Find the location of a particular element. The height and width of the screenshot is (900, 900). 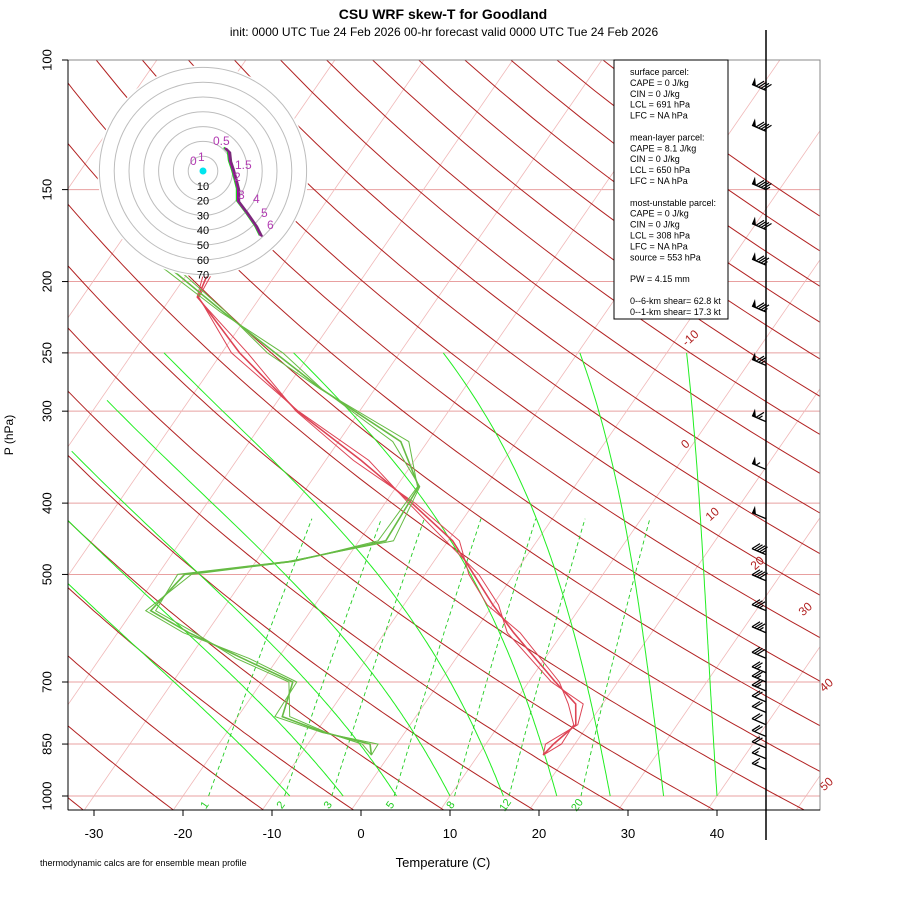

chart-title: CSU WRF skew-T for Goodland is located at coordinates (443, 14).